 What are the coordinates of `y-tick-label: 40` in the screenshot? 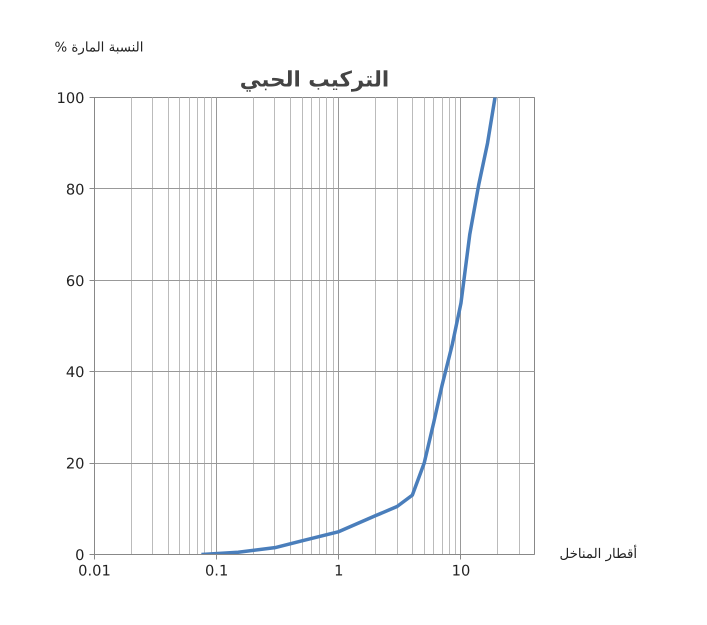 It's located at (75, 373).